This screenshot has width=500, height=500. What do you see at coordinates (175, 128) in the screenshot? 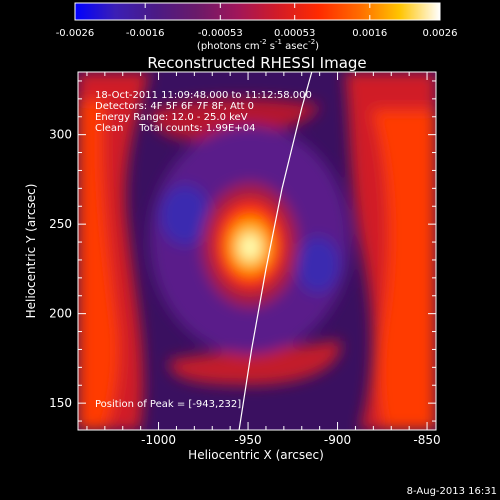
I see `info-line-clean: Clean Total counts: 1.99E+04` at bounding box center [175, 128].